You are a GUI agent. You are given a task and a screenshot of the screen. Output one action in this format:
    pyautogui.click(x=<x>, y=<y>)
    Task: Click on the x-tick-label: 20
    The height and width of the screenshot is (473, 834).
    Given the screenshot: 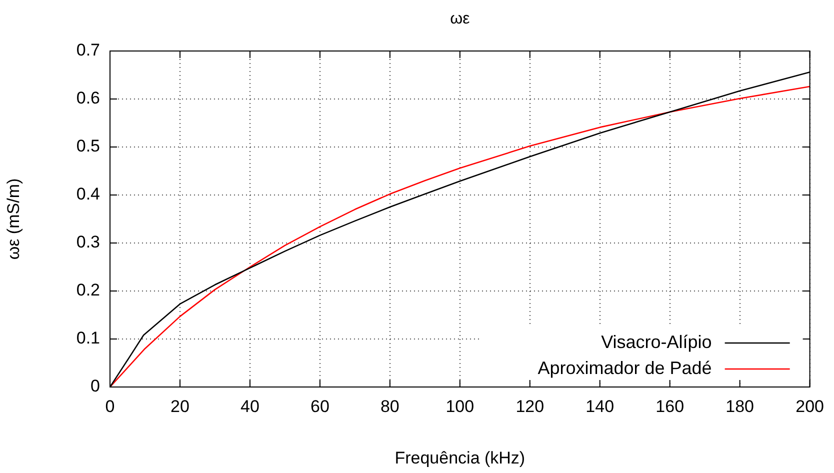 What is the action you would take?
    pyautogui.click(x=180, y=406)
    